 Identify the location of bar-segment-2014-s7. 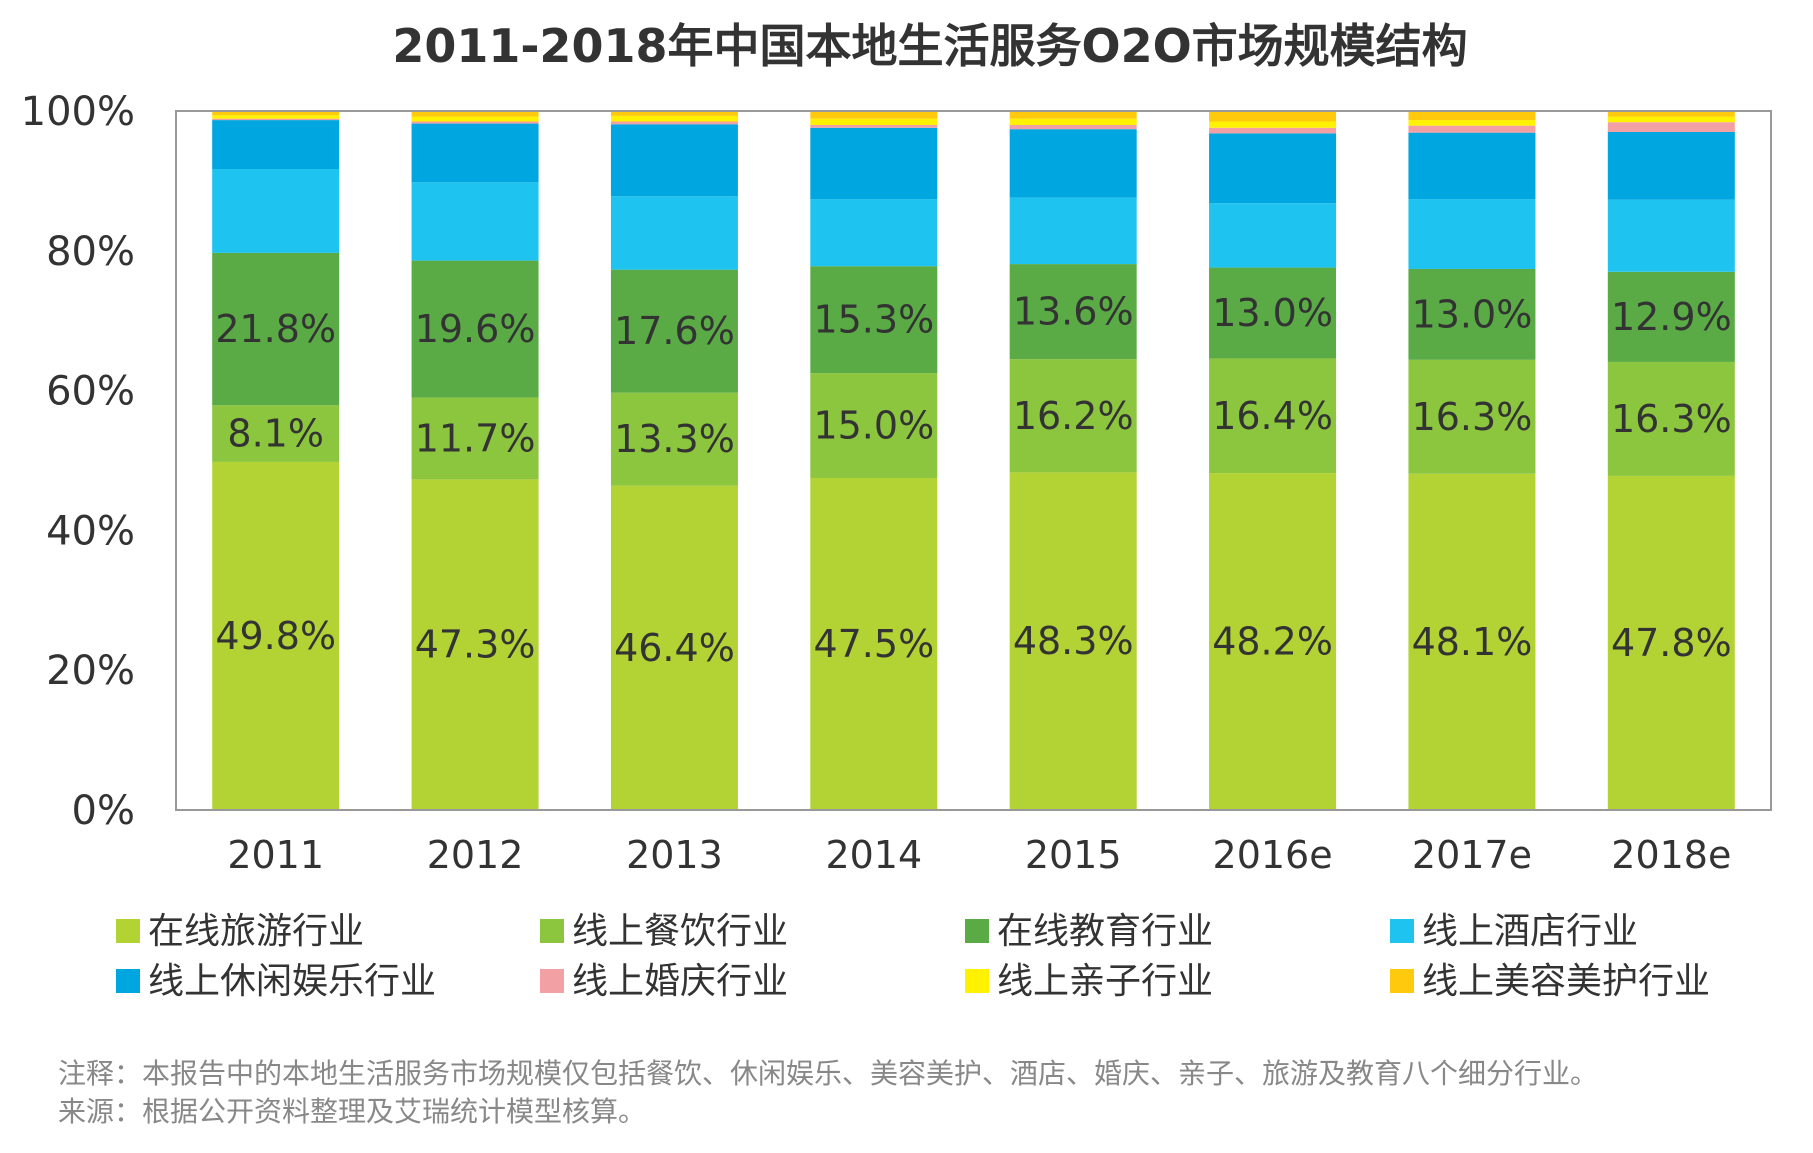
(874, 115).